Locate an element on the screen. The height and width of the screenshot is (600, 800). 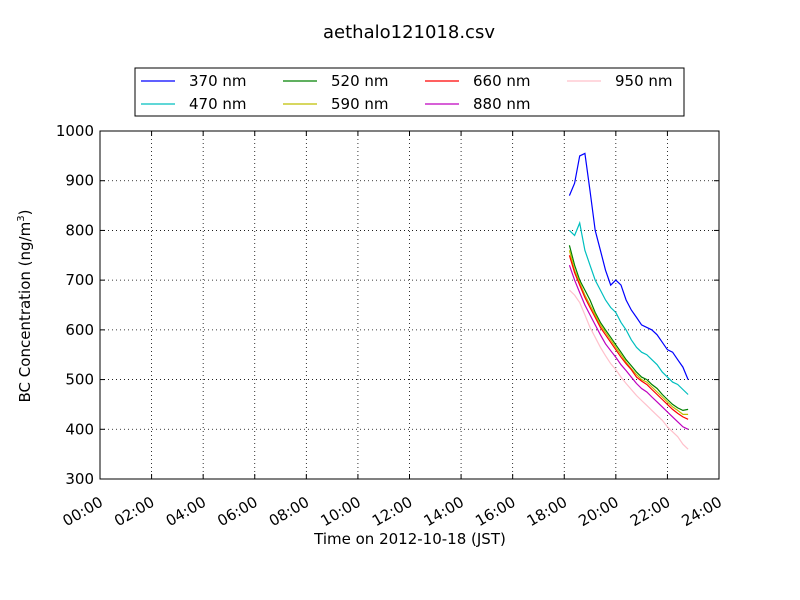
legend-entry: 520 nm is located at coordinates (336, 81).